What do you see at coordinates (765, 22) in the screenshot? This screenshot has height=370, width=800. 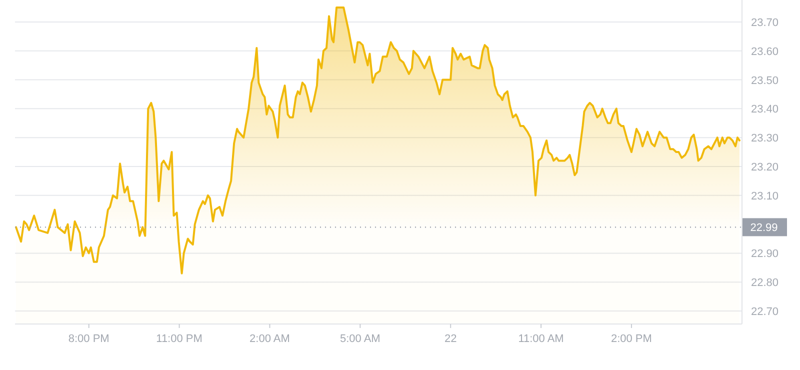 I see `y-tick-label: 23.70` at bounding box center [765, 22].